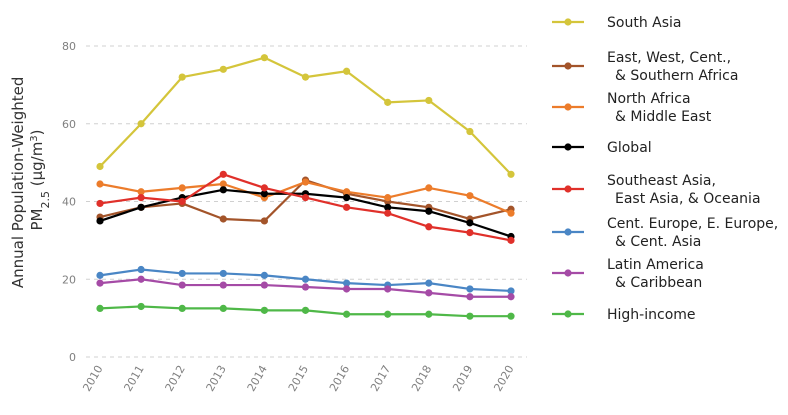  I want to click on legend-item: East, West, Cent., & Southern Africa, so click(645, 67).